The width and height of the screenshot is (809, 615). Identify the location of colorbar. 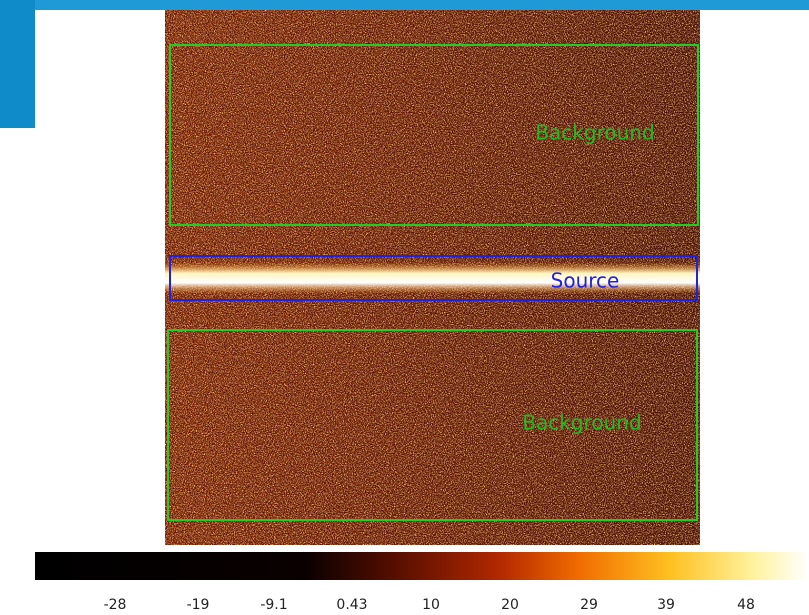
(422, 566).